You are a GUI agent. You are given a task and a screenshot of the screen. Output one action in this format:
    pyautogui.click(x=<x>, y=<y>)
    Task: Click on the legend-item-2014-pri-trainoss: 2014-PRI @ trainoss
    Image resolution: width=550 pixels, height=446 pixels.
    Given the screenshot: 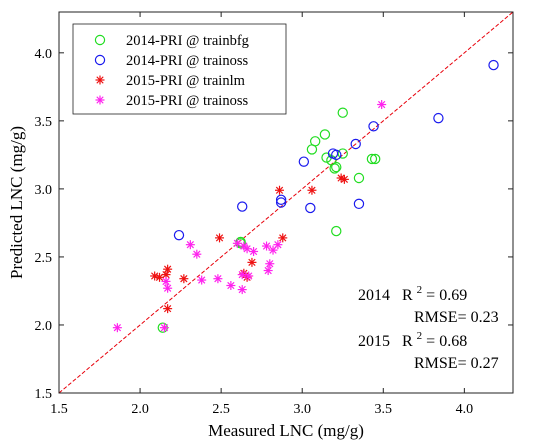 What is the action you would take?
    pyautogui.click(x=171, y=61)
    